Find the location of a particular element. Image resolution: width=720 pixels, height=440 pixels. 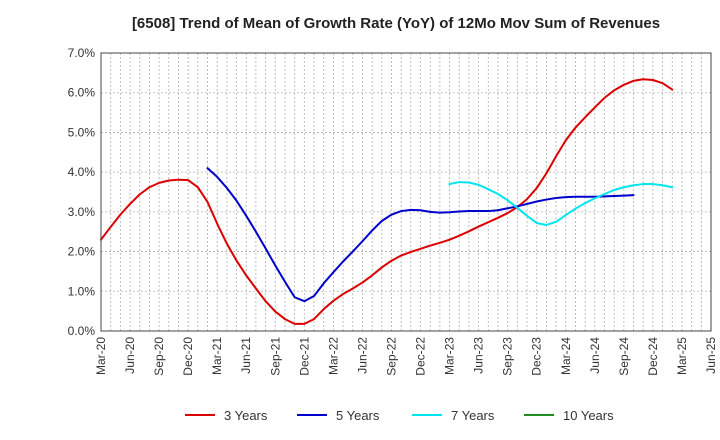

y-tick-label: 5.0% is located at coordinates (82, 132).